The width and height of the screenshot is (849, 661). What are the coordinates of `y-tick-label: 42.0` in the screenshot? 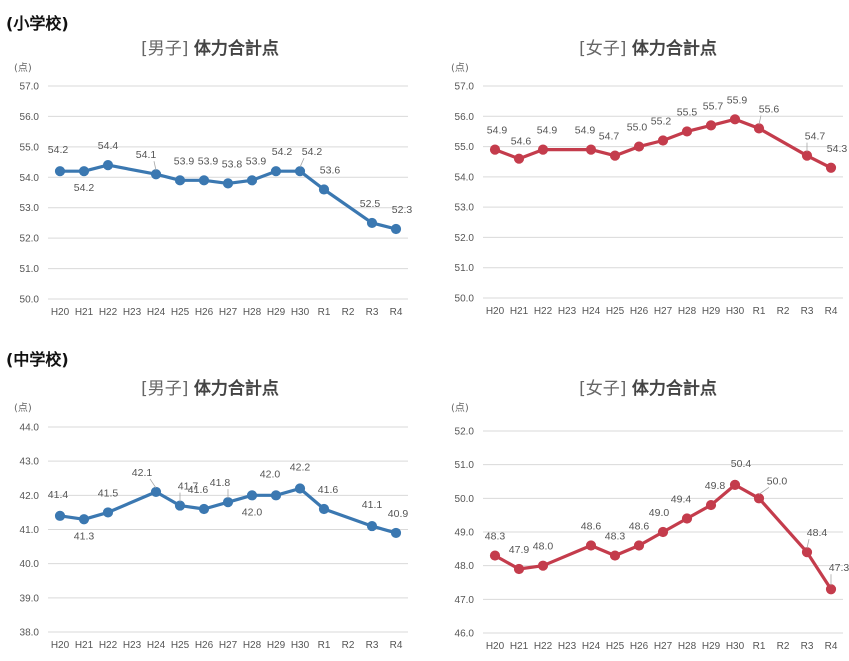 It's located at (30, 496).